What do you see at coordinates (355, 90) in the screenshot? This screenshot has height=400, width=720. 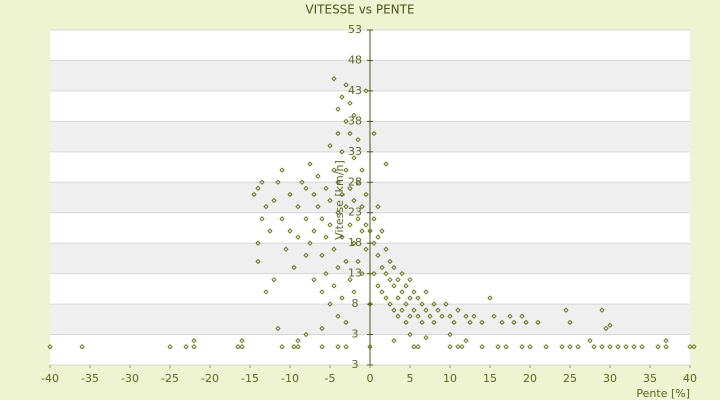 I see `y-tick-label: 43` at bounding box center [355, 90].